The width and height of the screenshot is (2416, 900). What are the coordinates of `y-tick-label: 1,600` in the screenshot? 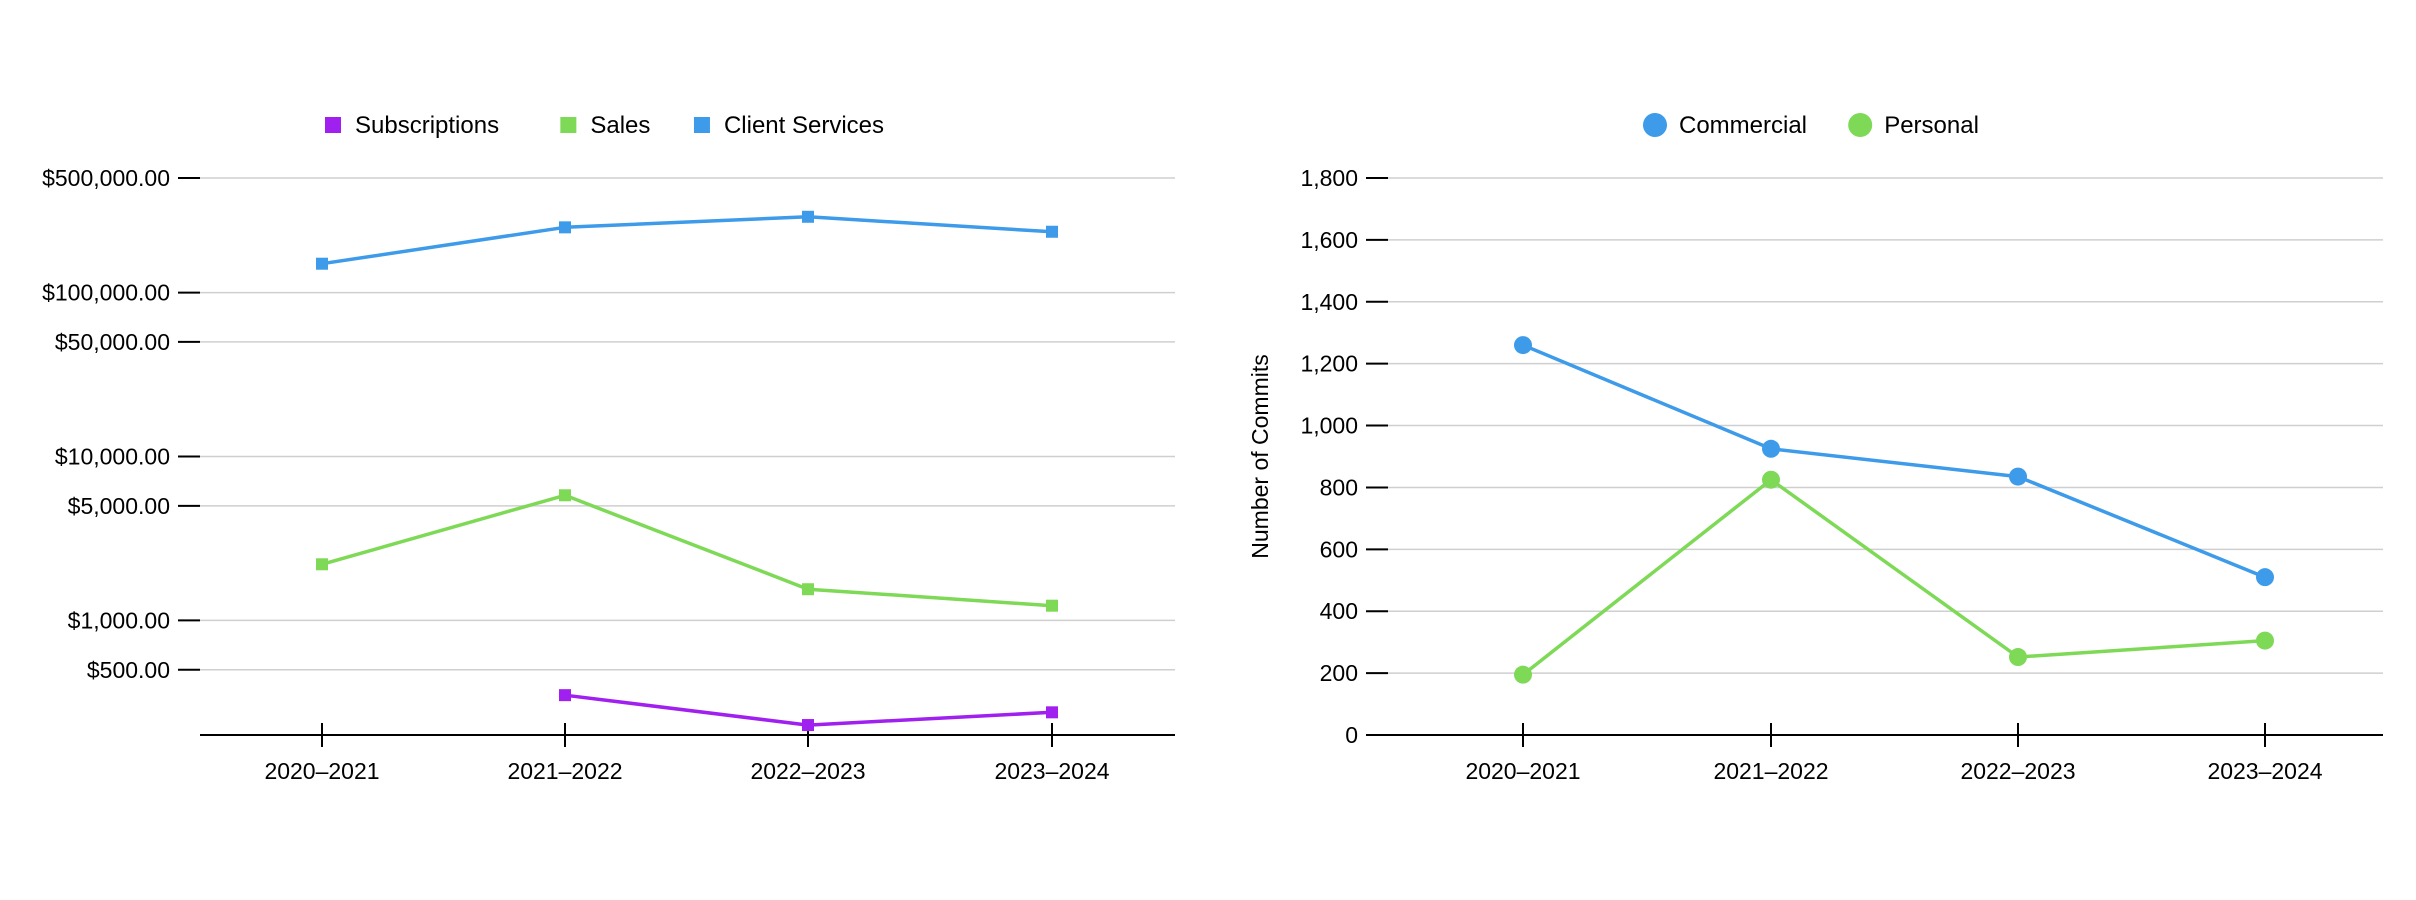 It's located at (1329, 240).